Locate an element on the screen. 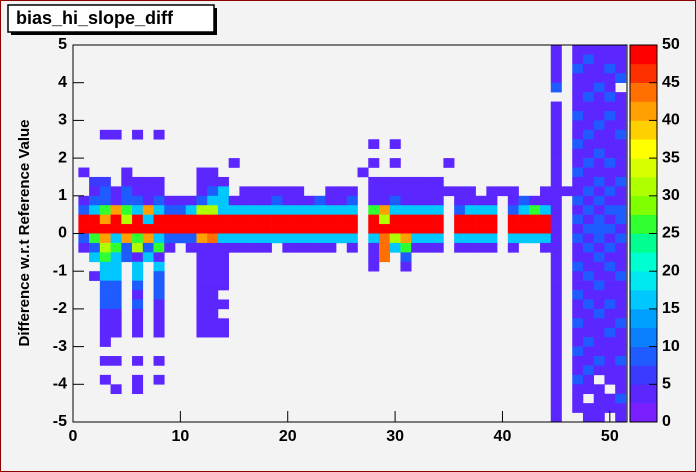 The image size is (696, 472). y-tick-label: -2 is located at coordinates (60, 308).